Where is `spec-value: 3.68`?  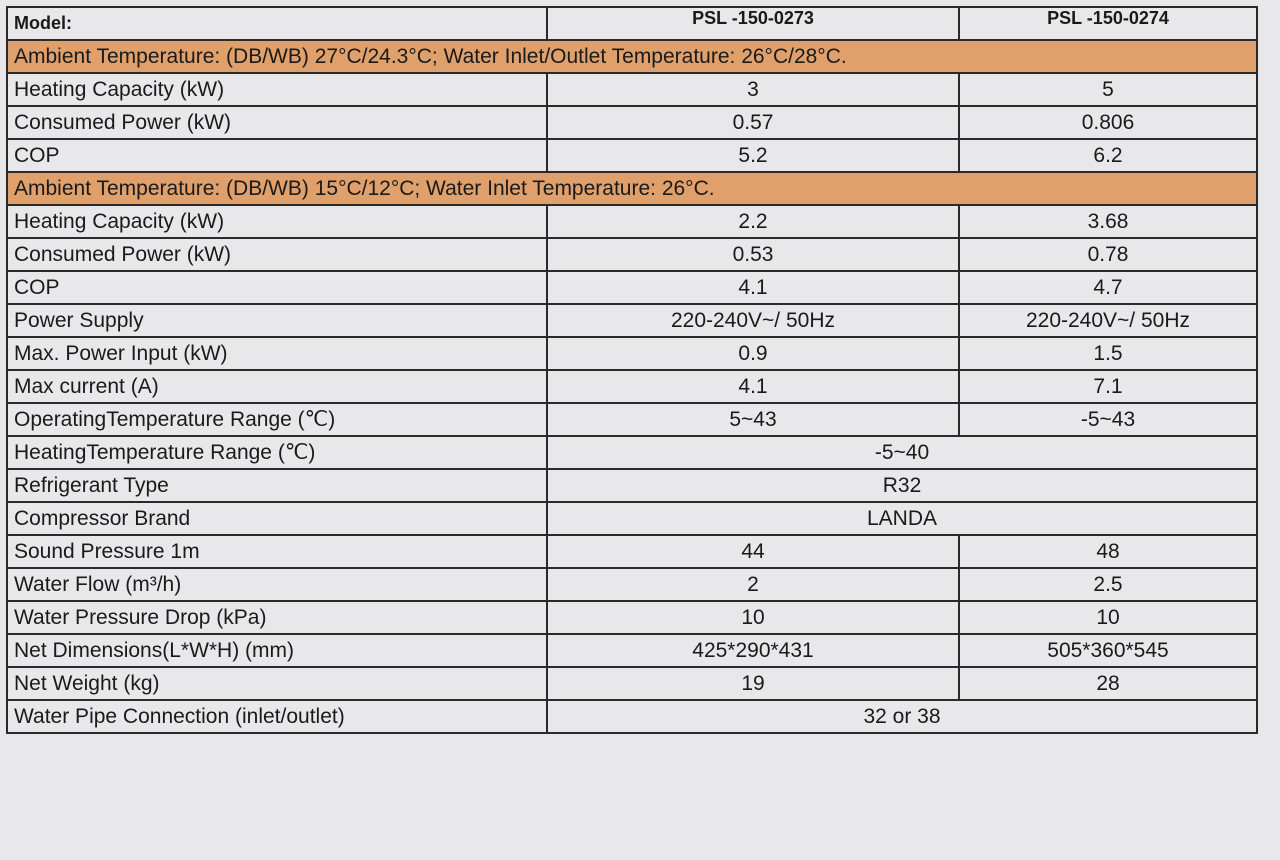 spec-value: 3.68 is located at coordinates (1108, 221).